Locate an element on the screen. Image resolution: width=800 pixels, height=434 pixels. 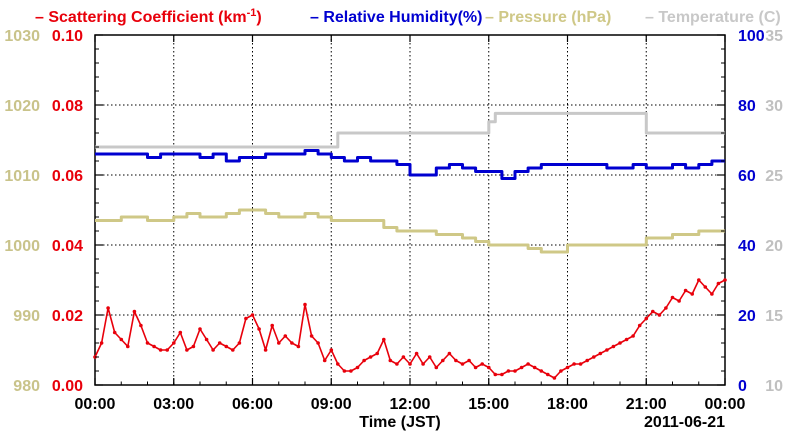
humidity-axis-tick-label: 40 is located at coordinates (747, 246).